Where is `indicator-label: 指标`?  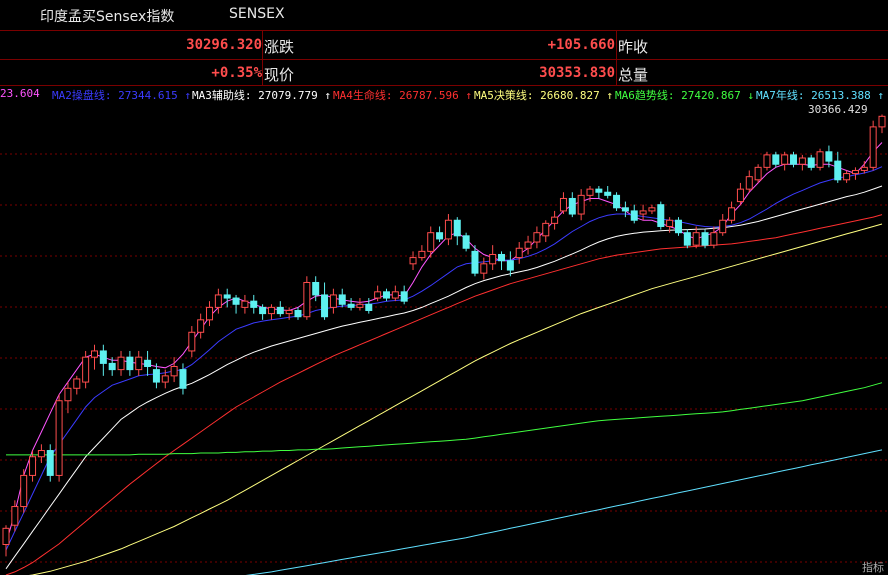
indicator-label: 指标 is located at coordinates (873, 567).